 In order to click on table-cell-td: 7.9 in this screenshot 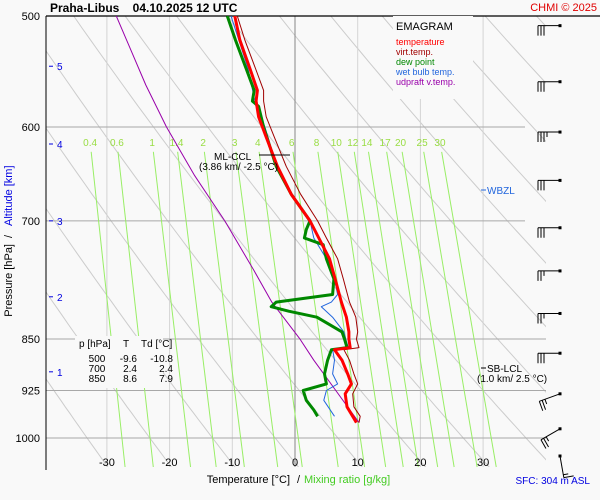, I will do `click(166, 379)`.